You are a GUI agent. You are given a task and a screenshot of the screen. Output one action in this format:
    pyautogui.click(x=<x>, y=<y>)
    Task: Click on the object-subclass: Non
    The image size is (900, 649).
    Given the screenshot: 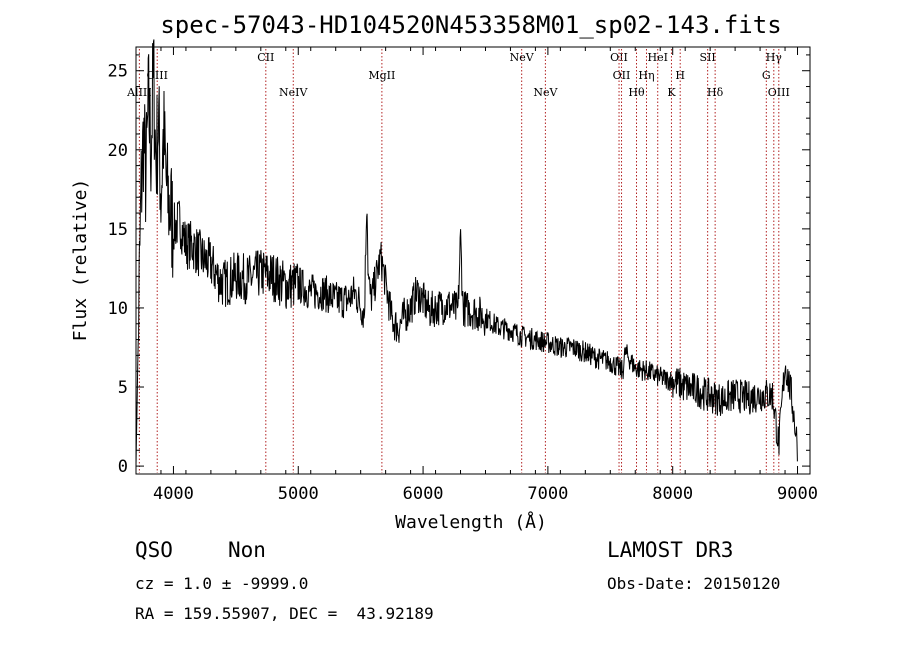 What is the action you would take?
    pyautogui.click(x=247, y=550)
    